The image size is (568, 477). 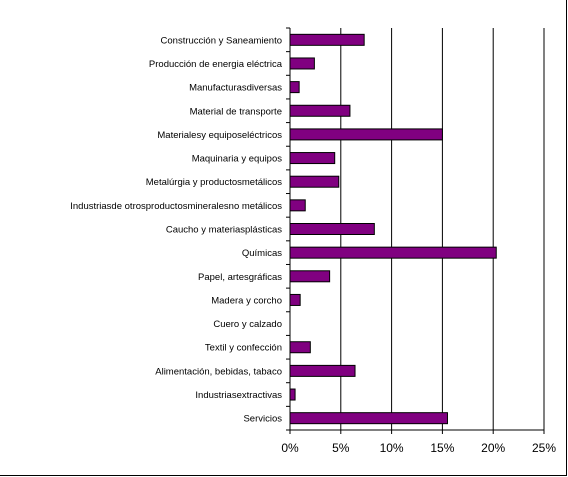 I want to click on x-tick-label: 15%, so click(x=442, y=448).